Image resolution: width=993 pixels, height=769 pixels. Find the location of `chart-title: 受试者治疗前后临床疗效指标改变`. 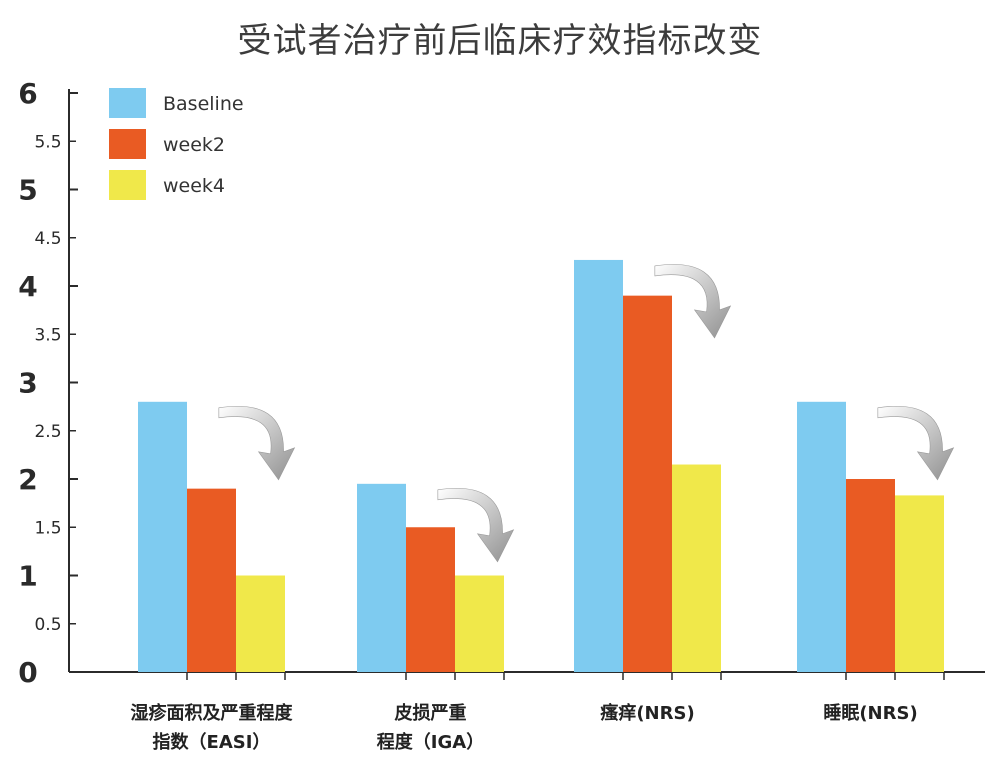

chart-title: 受试者治疗前后临床疗效指标改变 is located at coordinates (500, 41).